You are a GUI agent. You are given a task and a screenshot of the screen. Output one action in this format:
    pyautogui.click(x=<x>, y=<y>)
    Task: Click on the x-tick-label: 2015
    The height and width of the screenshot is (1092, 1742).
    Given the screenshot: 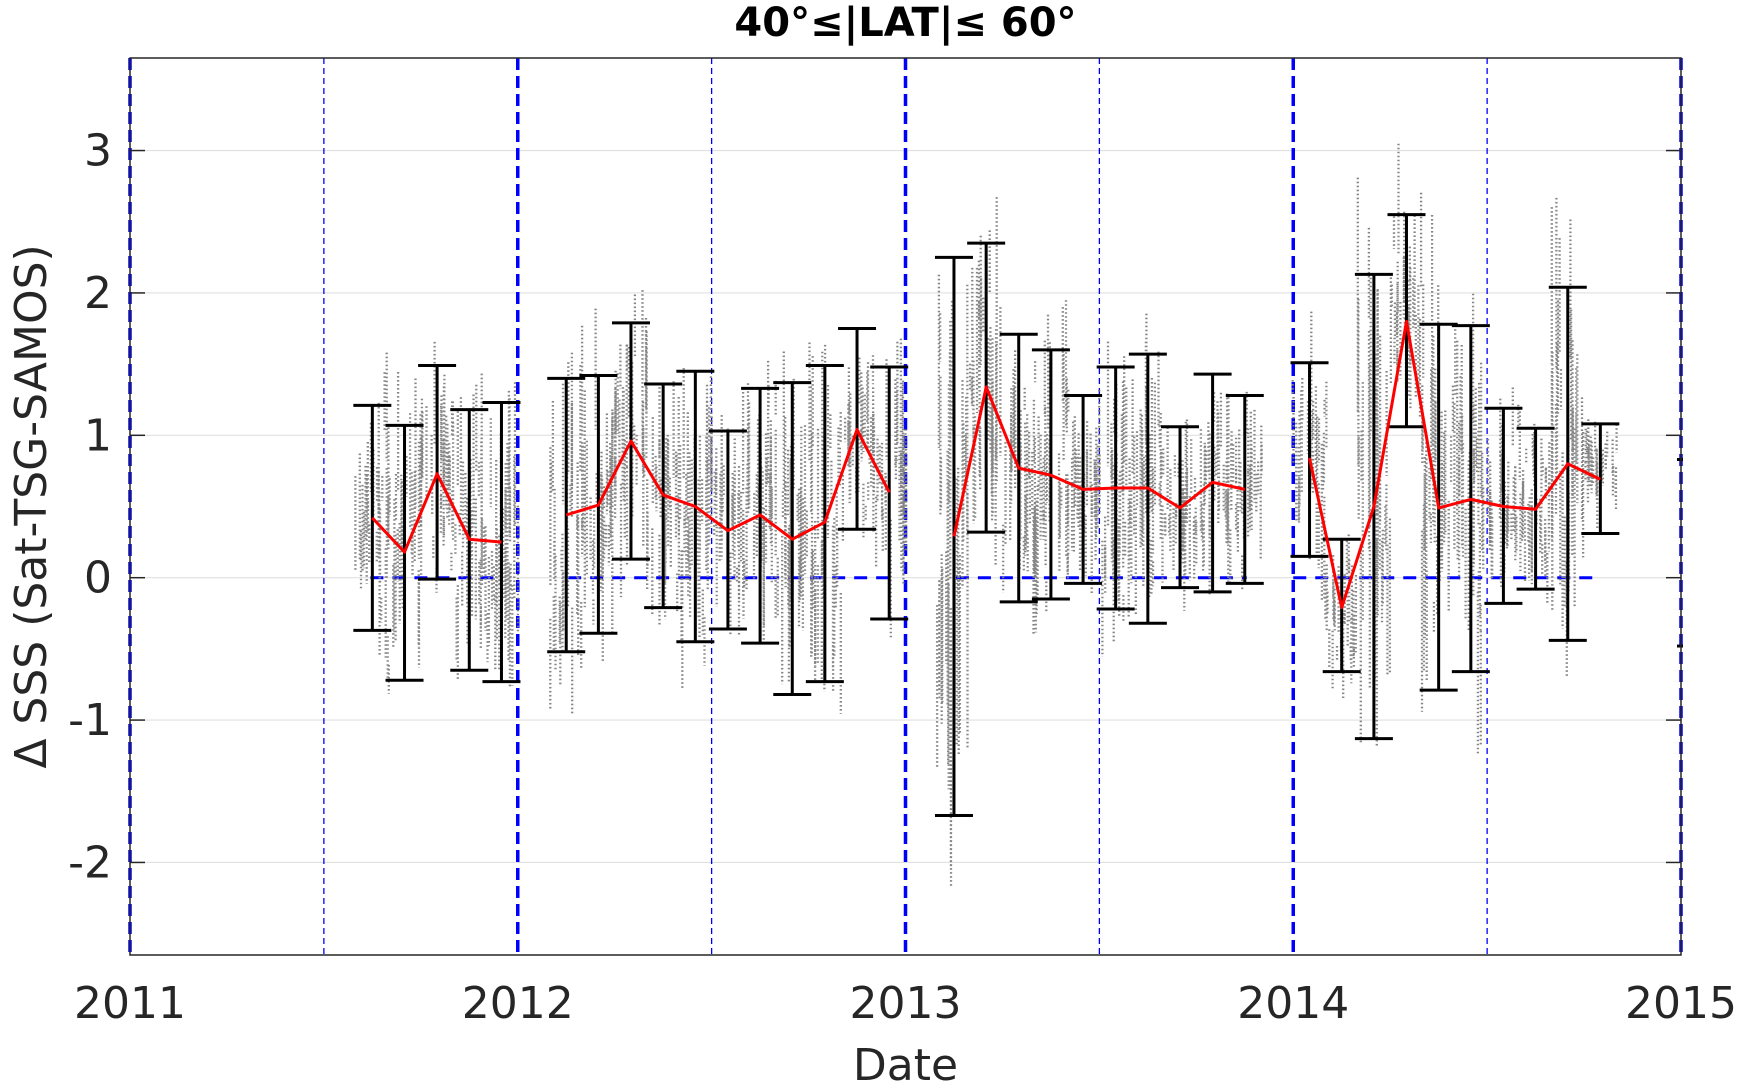 What is the action you would take?
    pyautogui.click(x=1681, y=1003)
    